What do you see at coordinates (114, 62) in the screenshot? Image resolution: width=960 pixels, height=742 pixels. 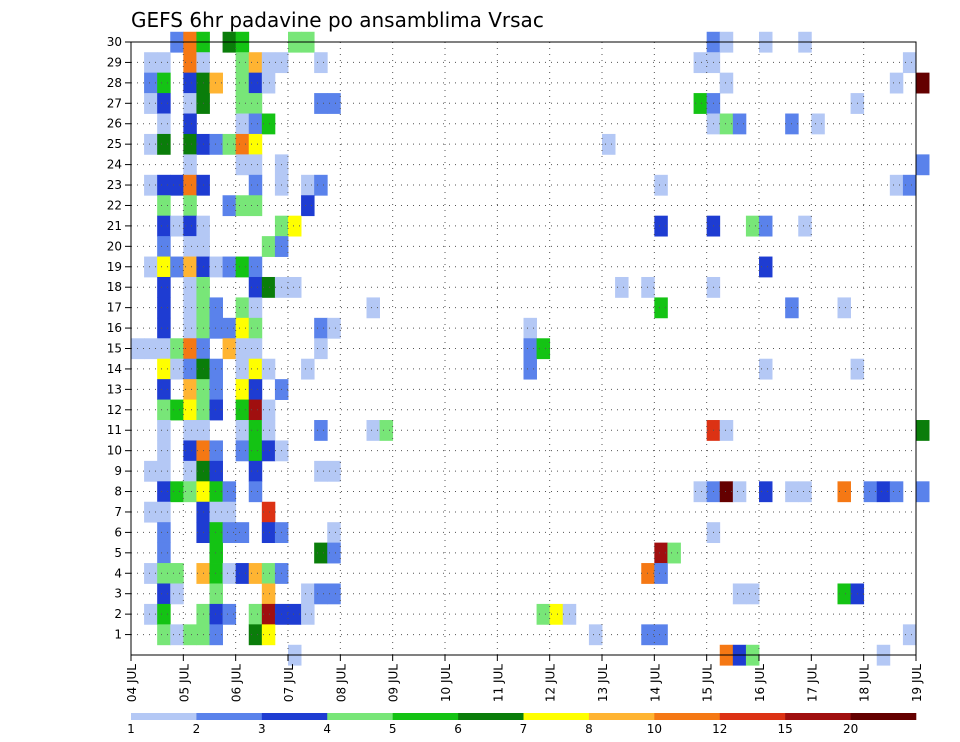 I see `y-tick-label: 29` at bounding box center [114, 62].